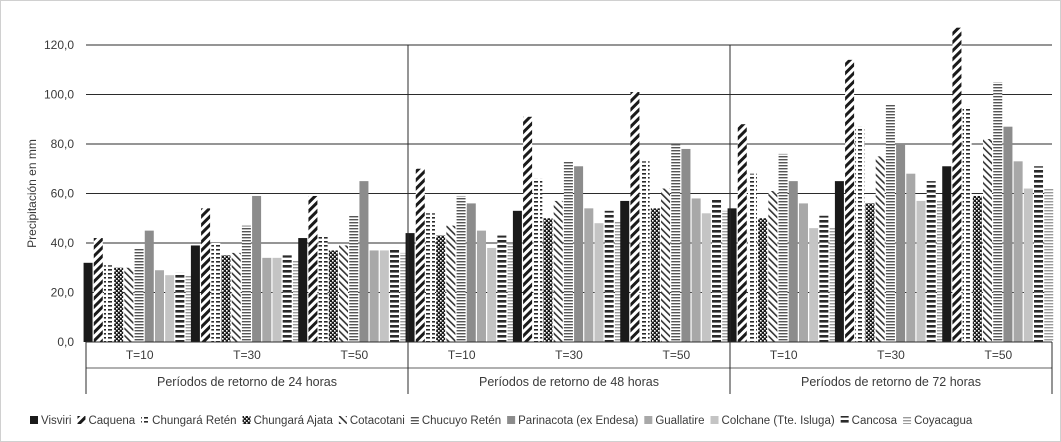 This screenshot has height=442, width=1061. I want to click on legend-label: Chungará Retén, so click(194, 421).